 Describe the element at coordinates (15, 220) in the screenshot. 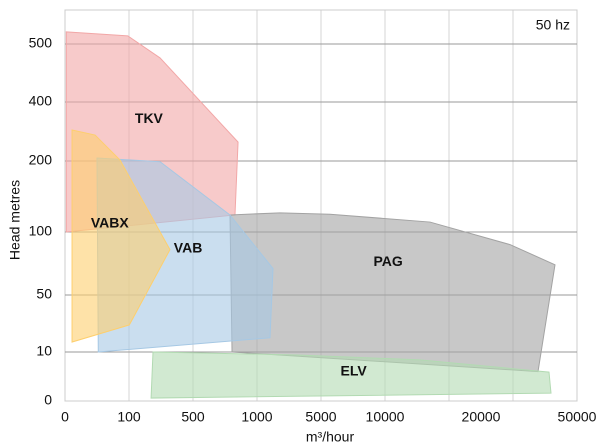

I see `y-axis-label: Head metres` at that location.